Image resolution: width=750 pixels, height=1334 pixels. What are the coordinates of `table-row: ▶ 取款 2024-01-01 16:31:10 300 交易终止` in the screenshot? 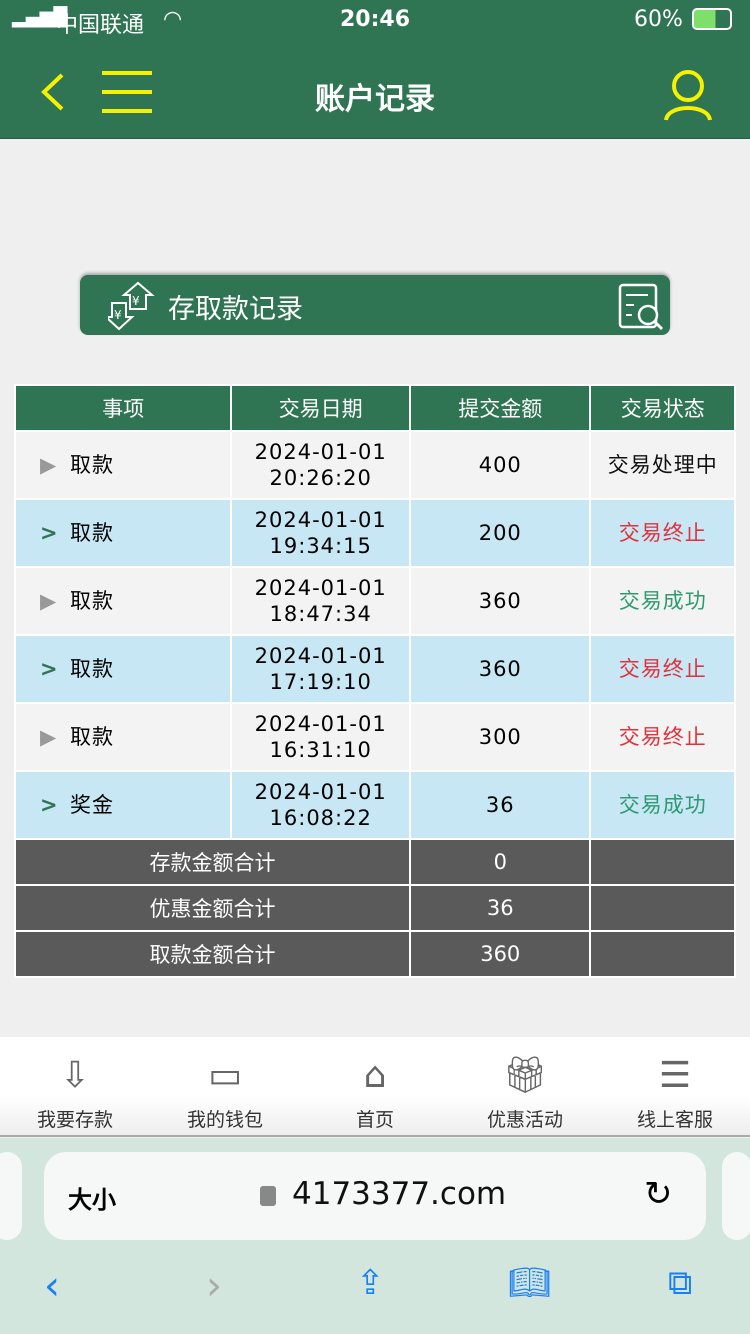 It's located at (374, 737).